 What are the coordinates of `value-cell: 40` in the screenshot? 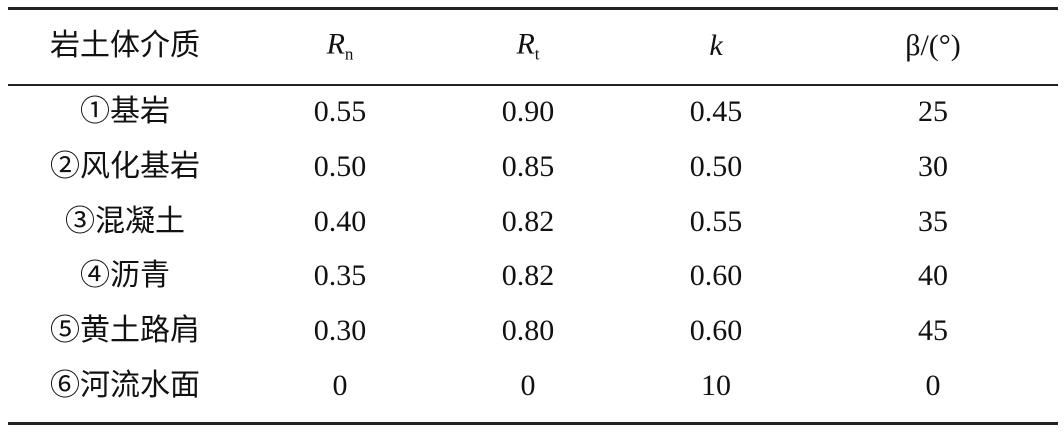 It's located at (933, 276).